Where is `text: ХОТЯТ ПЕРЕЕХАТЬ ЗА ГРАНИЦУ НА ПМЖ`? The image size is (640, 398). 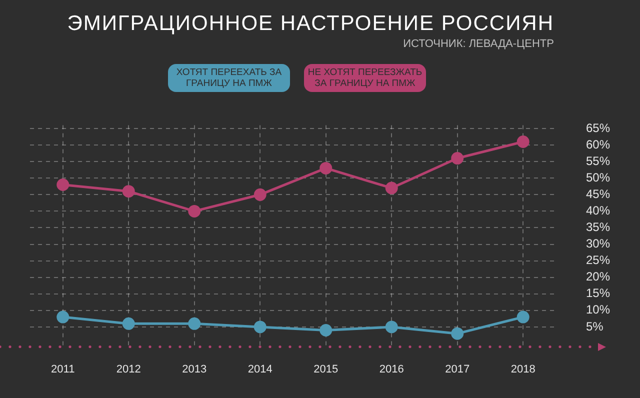 text: ХОТЯТ ПЕРЕЕХАТЬ ЗА ГРАНИЦУ НА ПМЖ is located at coordinates (229, 78).